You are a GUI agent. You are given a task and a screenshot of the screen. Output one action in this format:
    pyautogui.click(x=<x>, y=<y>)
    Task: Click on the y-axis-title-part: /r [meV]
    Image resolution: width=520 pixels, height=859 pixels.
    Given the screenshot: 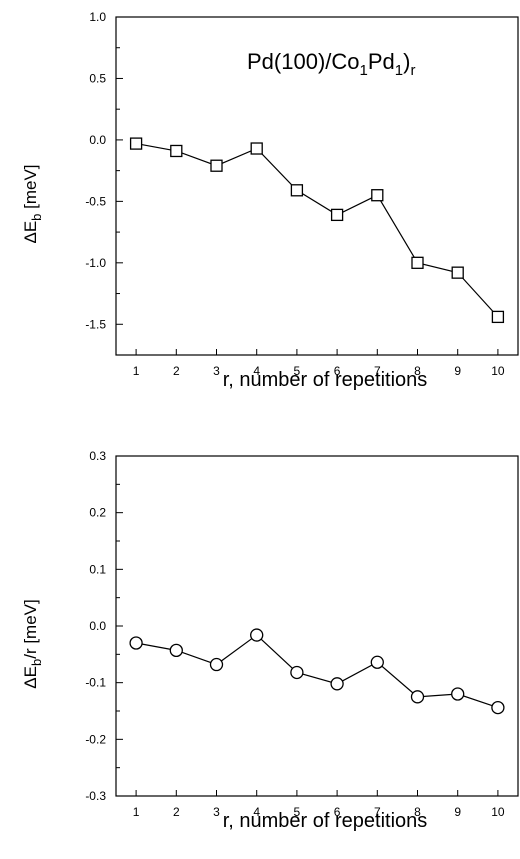 What is the action you would take?
    pyautogui.click(x=30, y=629)
    